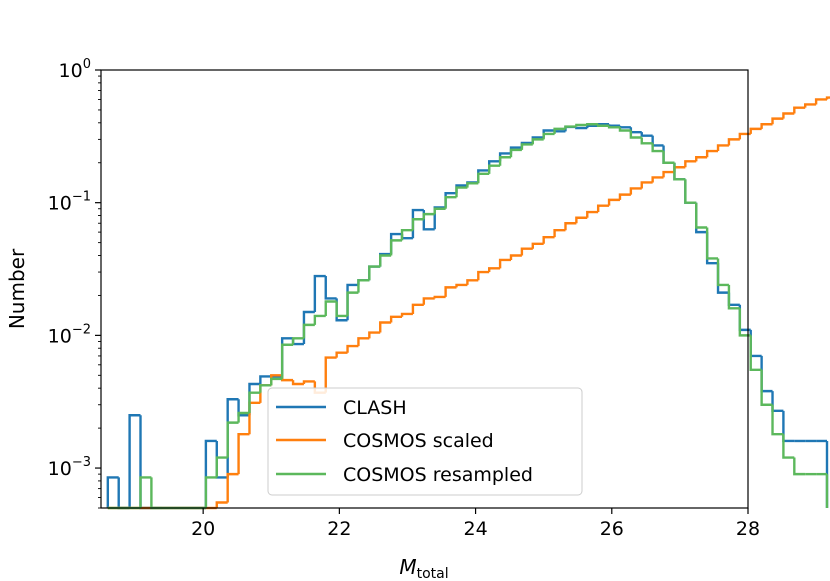  I want to click on y-tick-label-exponent: −3, so click(81, 462).